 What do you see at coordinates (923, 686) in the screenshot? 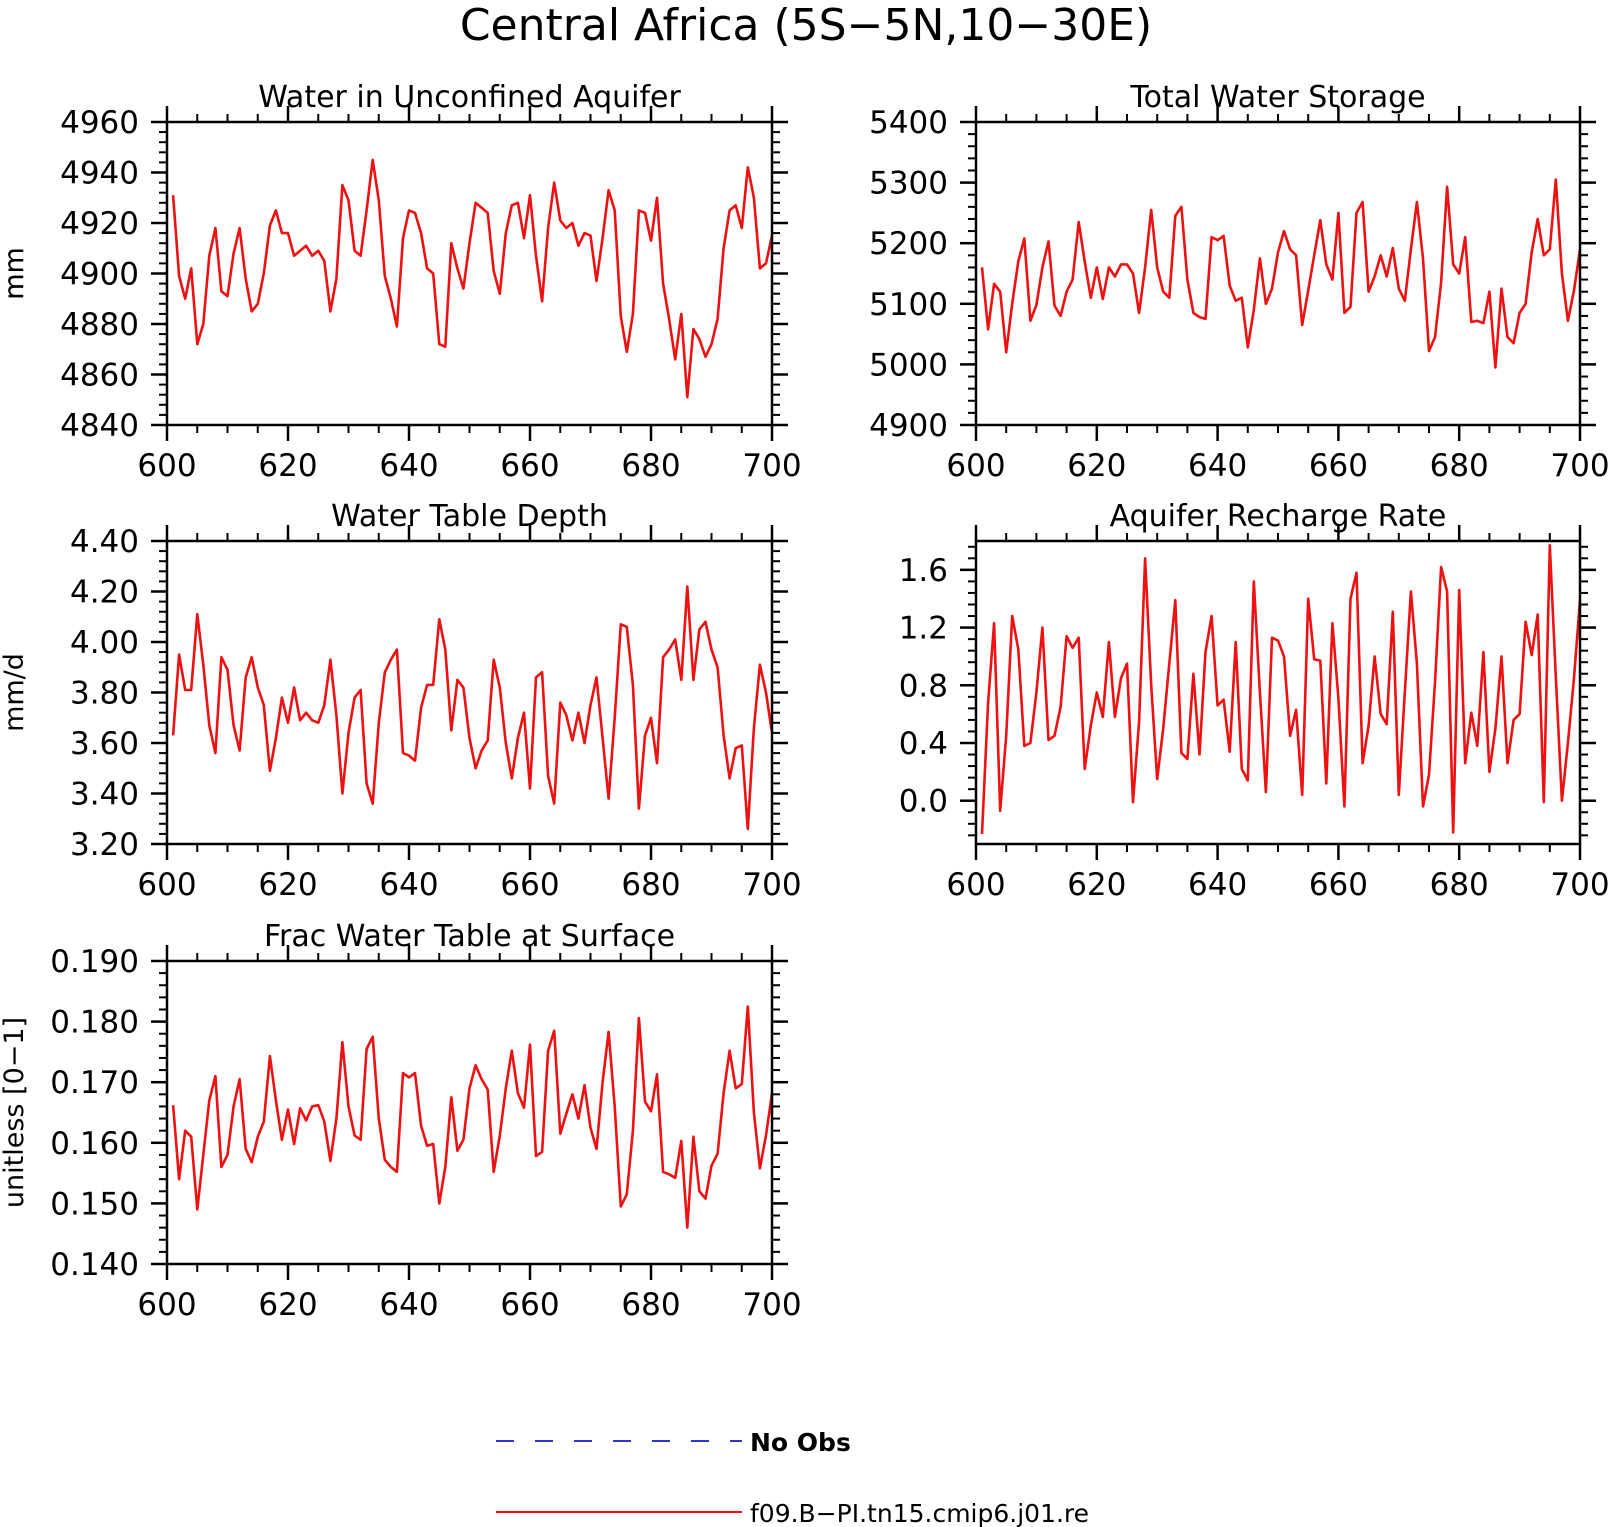
I see `y-tick-label: 0.8` at bounding box center [923, 686].